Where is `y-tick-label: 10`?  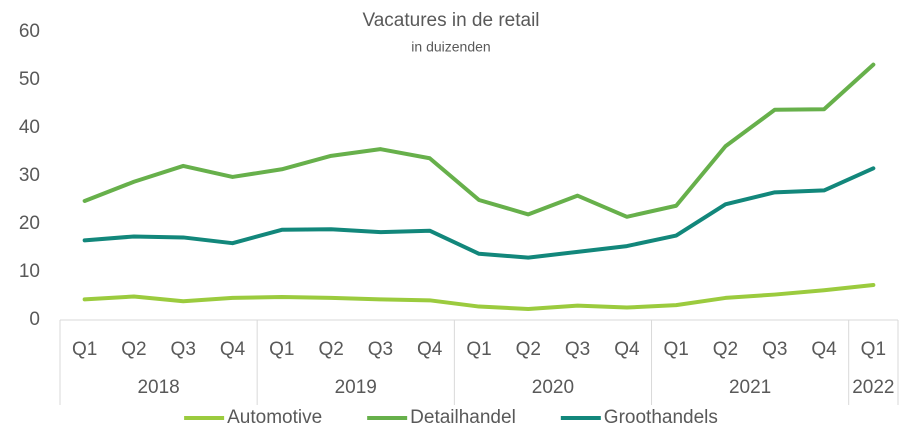 y-tick-label: 10 is located at coordinates (29, 271).